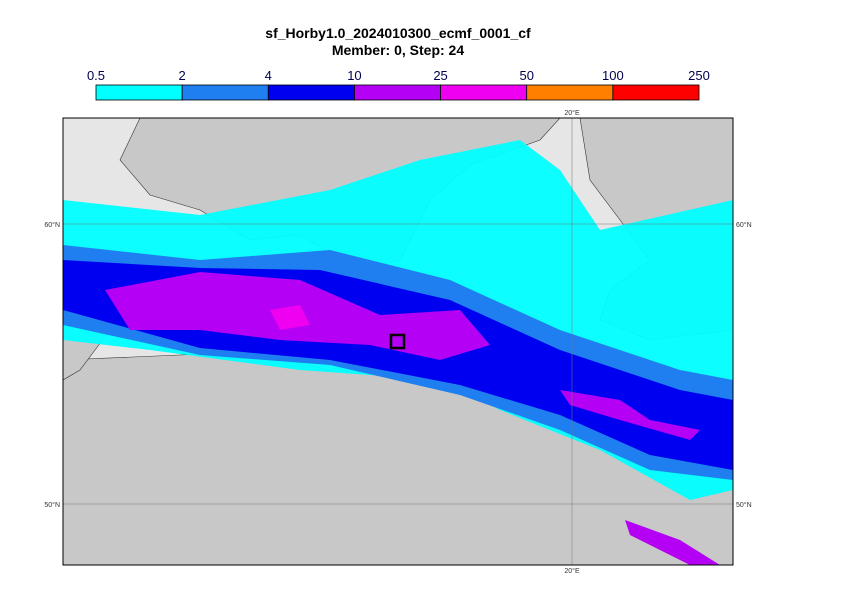 This screenshot has height=596, width=842. What do you see at coordinates (613, 75) in the screenshot?
I see `colorbar-label: 100` at bounding box center [613, 75].